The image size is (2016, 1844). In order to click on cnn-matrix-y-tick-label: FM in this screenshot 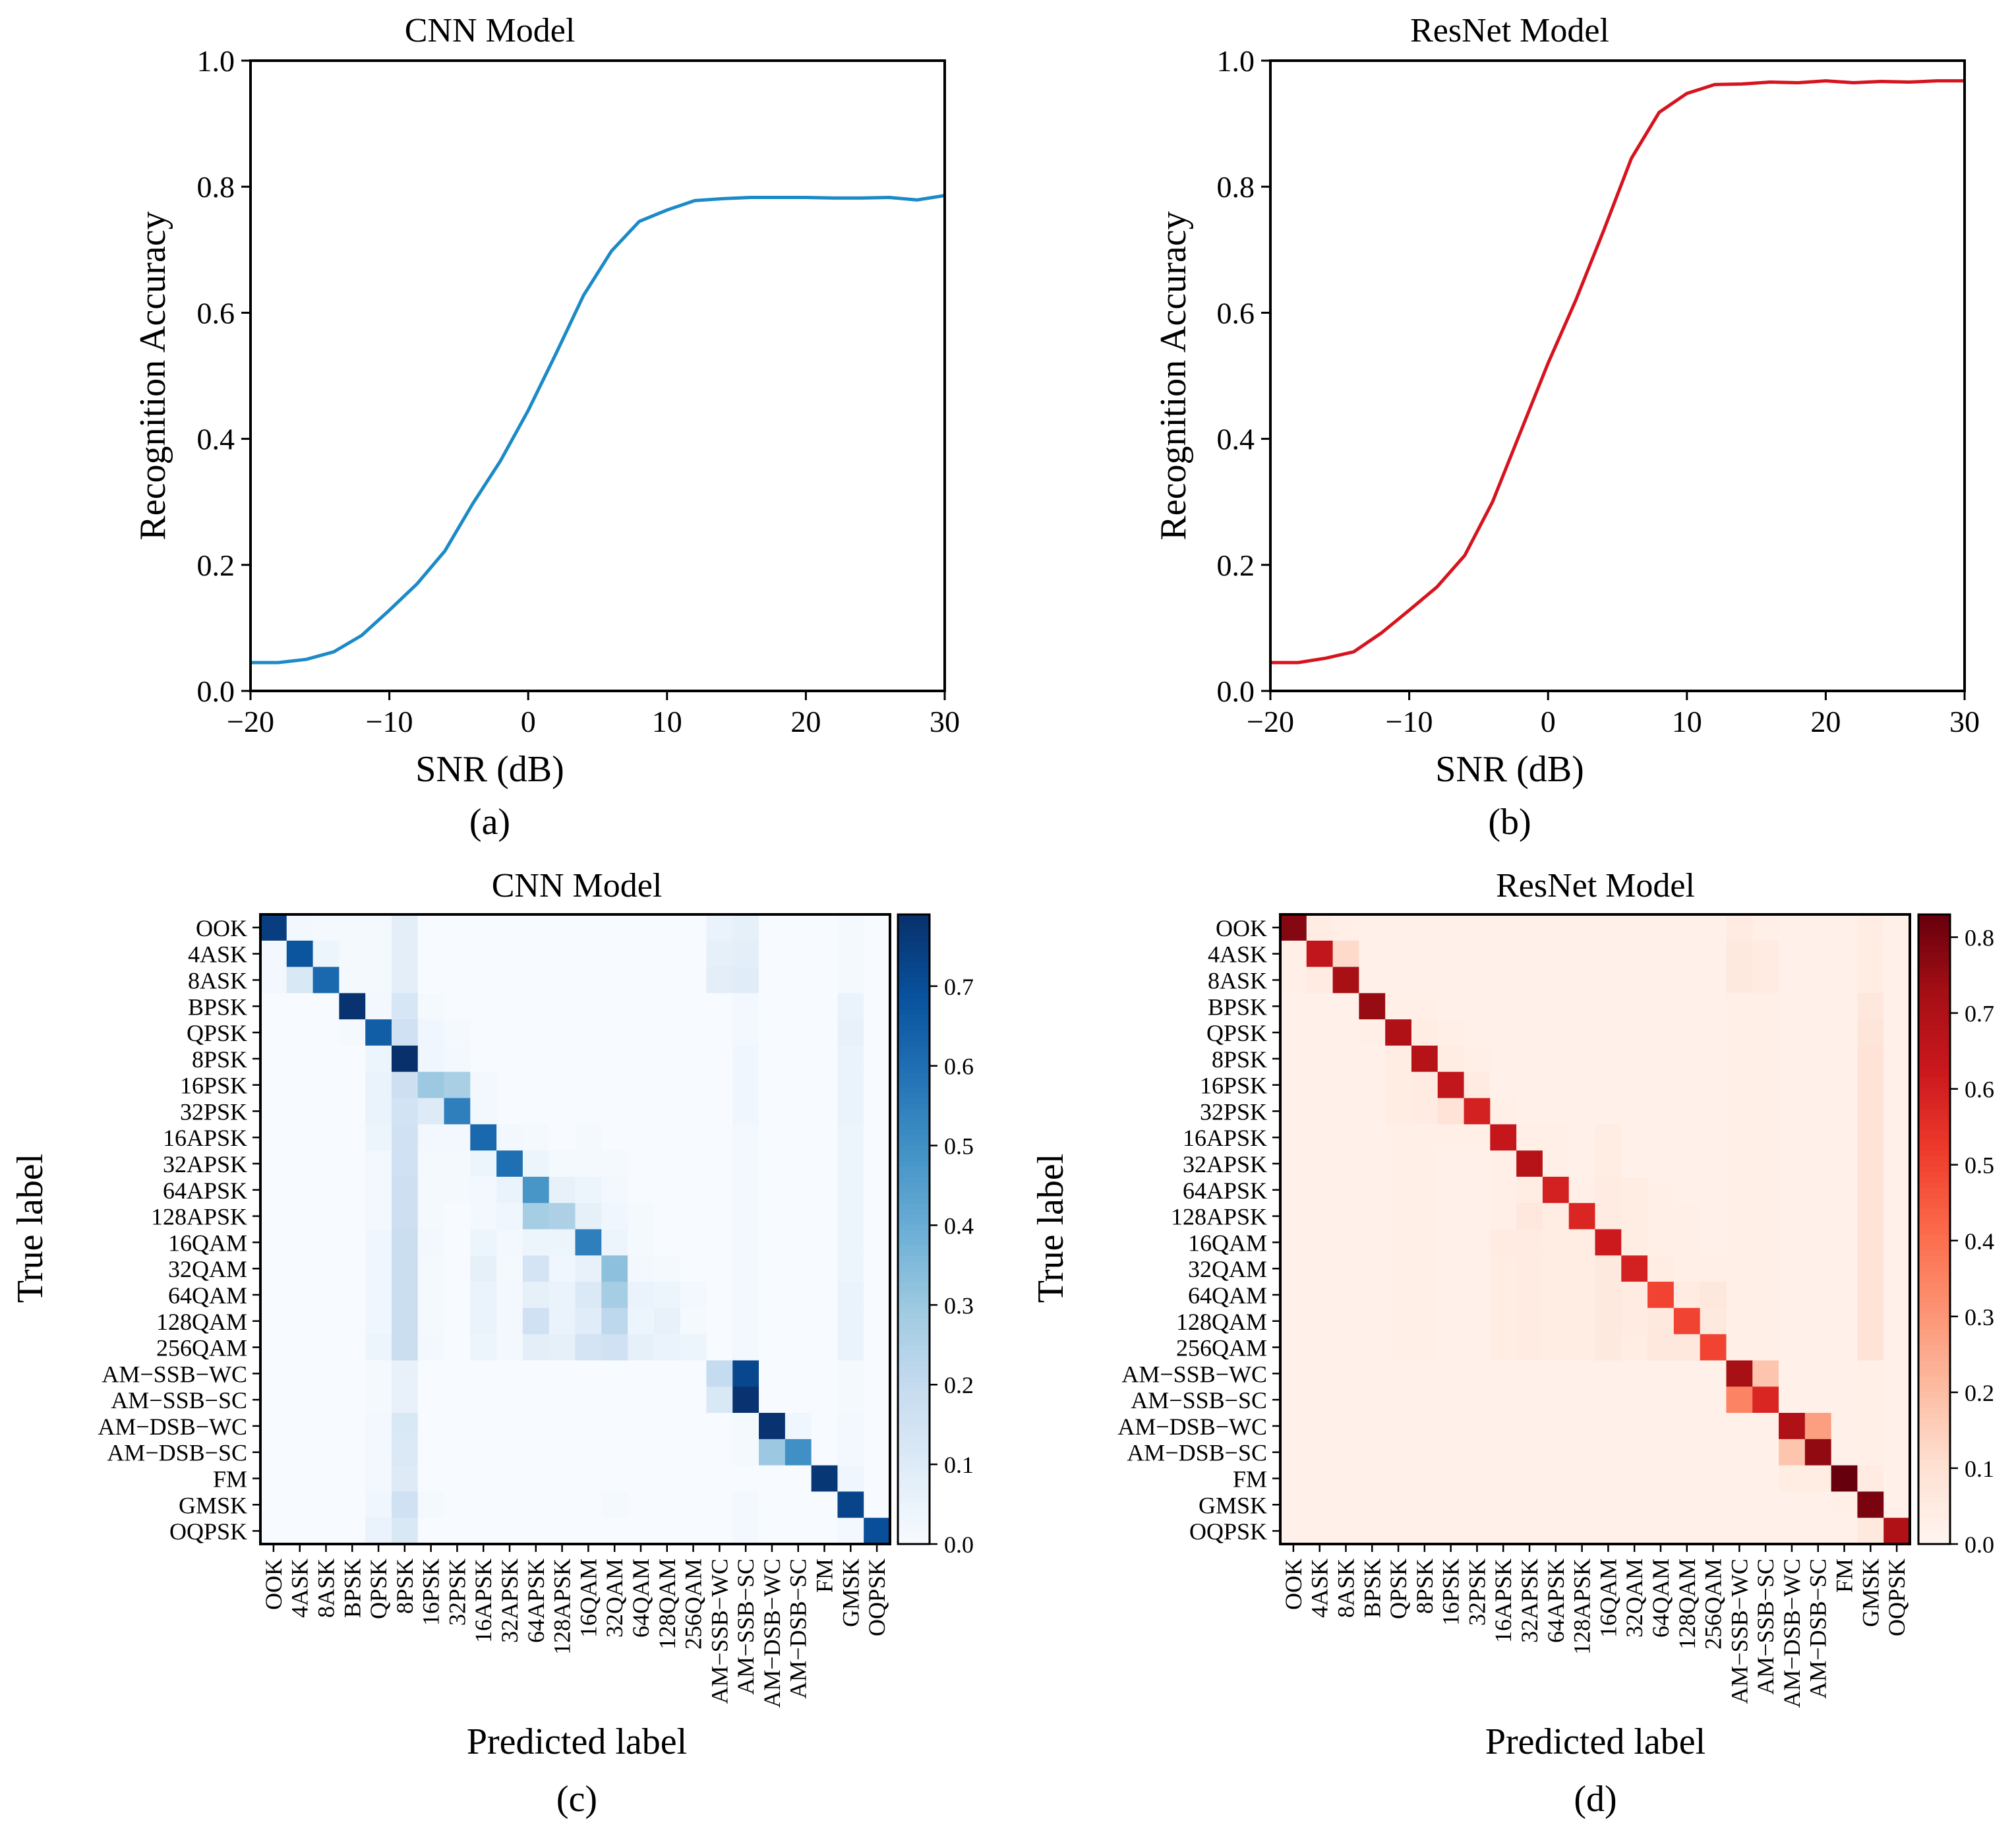, I will do `click(230, 1479)`.